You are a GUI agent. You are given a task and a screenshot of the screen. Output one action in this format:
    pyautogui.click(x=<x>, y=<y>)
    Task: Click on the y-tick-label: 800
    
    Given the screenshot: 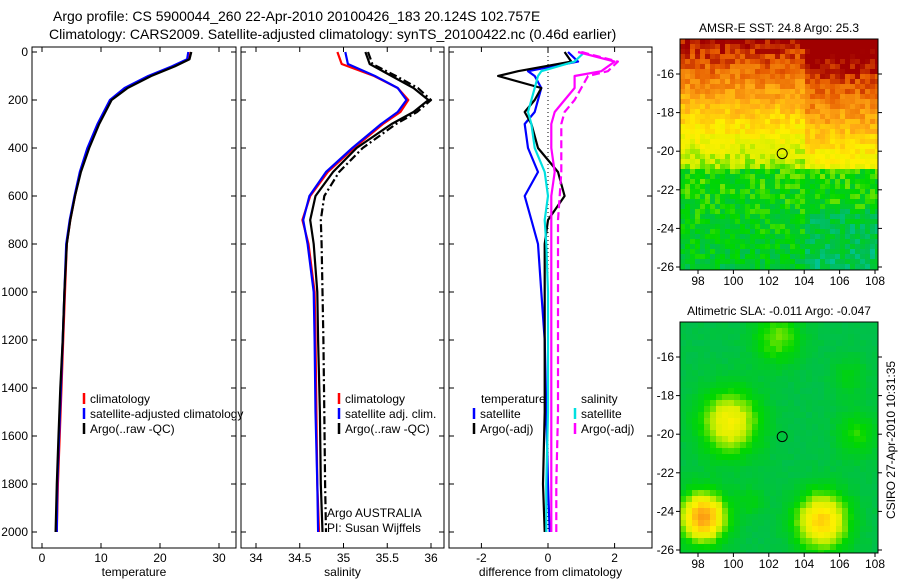 What is the action you would take?
    pyautogui.click(x=18, y=244)
    